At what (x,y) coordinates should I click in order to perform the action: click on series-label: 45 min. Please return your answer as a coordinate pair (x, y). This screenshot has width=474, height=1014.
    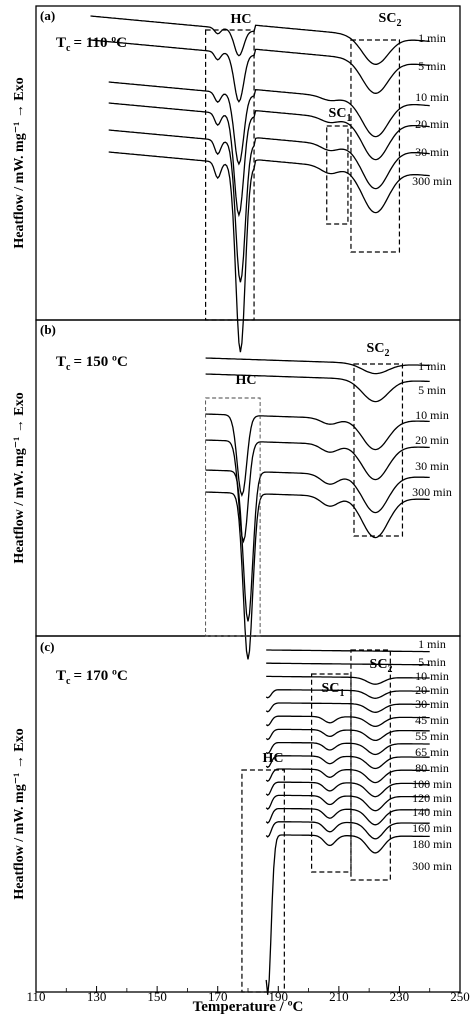
    Looking at the image, I should click on (432, 720).